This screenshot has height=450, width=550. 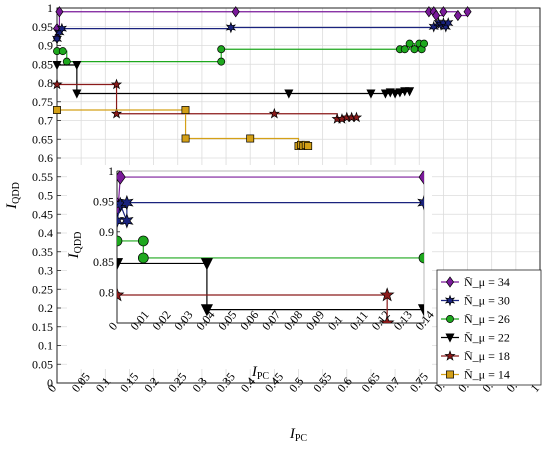 I want to click on y-tick-label: 0.8, so click(x=45, y=83).